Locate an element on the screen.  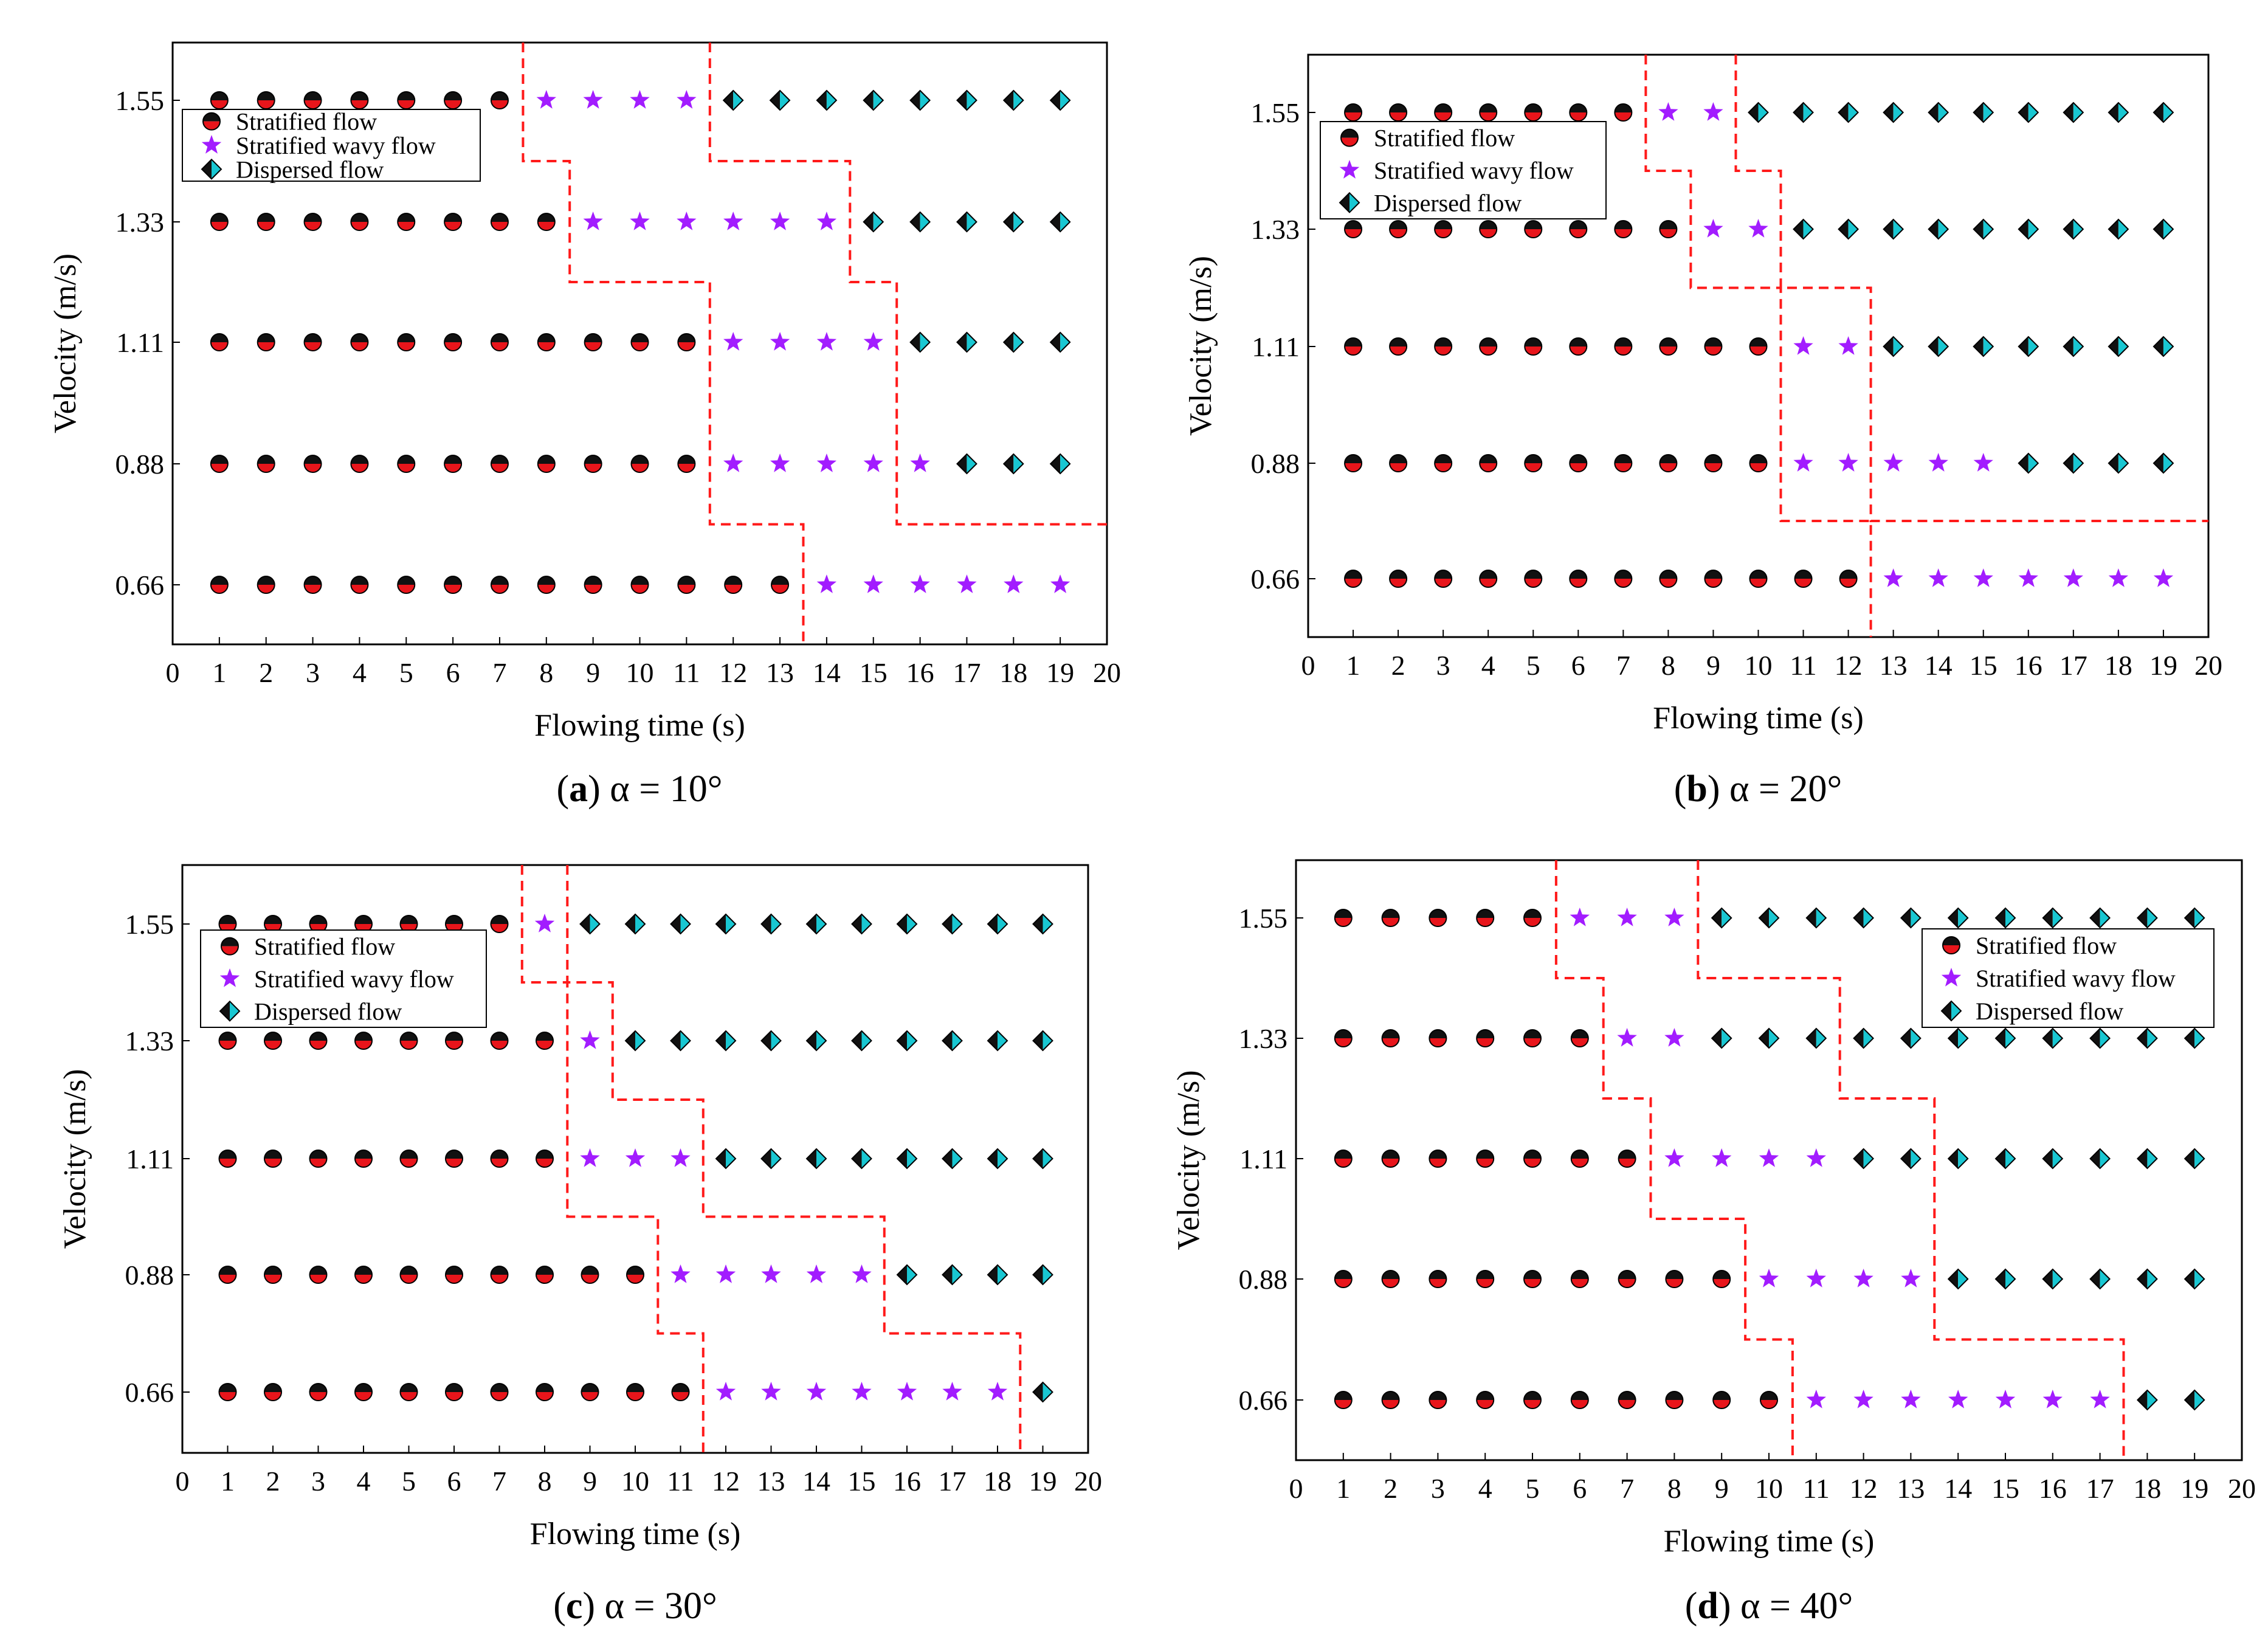
x-tick-label: 7 is located at coordinates (1623, 665).